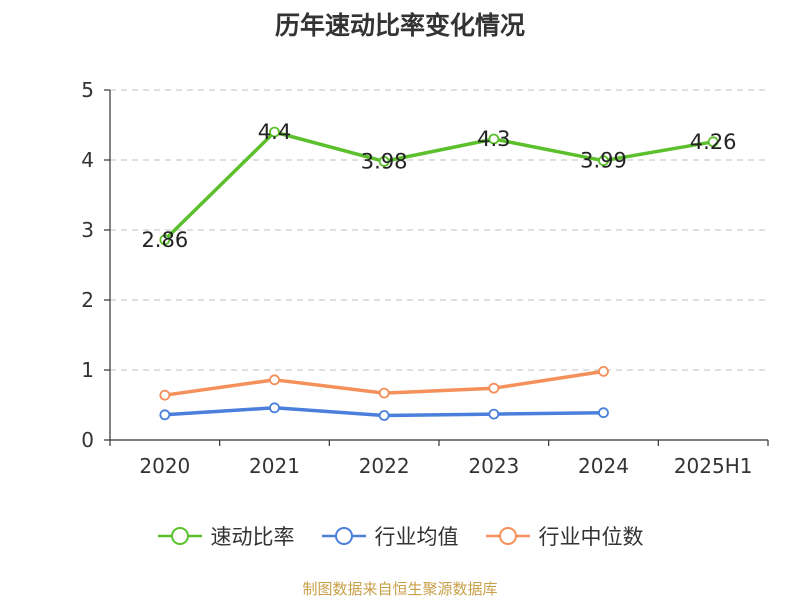 The height and width of the screenshot is (600, 800). I want to click on y-tick-label: 5, so click(87, 90).